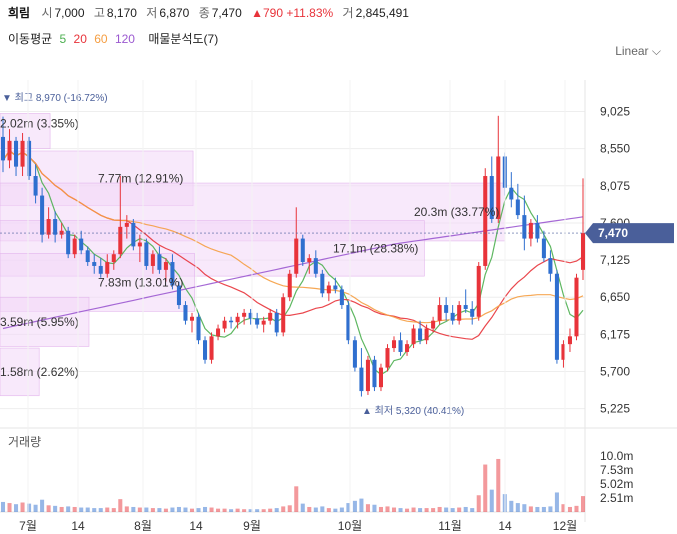 This screenshot has width=677, height=534. Describe the element at coordinates (69, 13) in the screenshot. I see `open-value: 7,000` at that location.